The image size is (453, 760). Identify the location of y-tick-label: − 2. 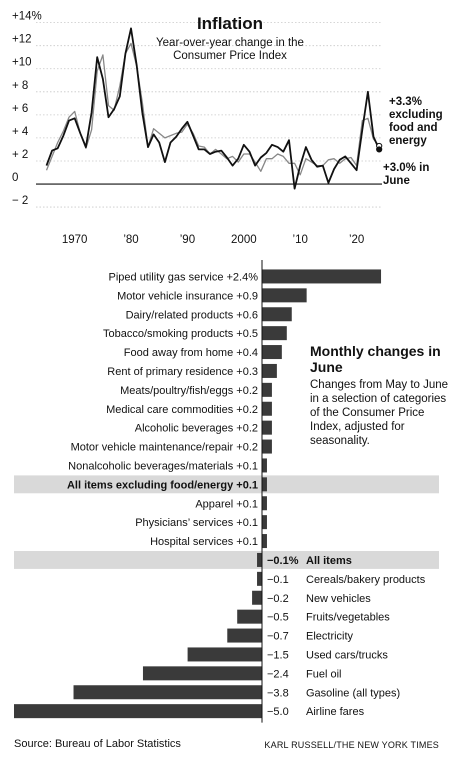
(20, 201).